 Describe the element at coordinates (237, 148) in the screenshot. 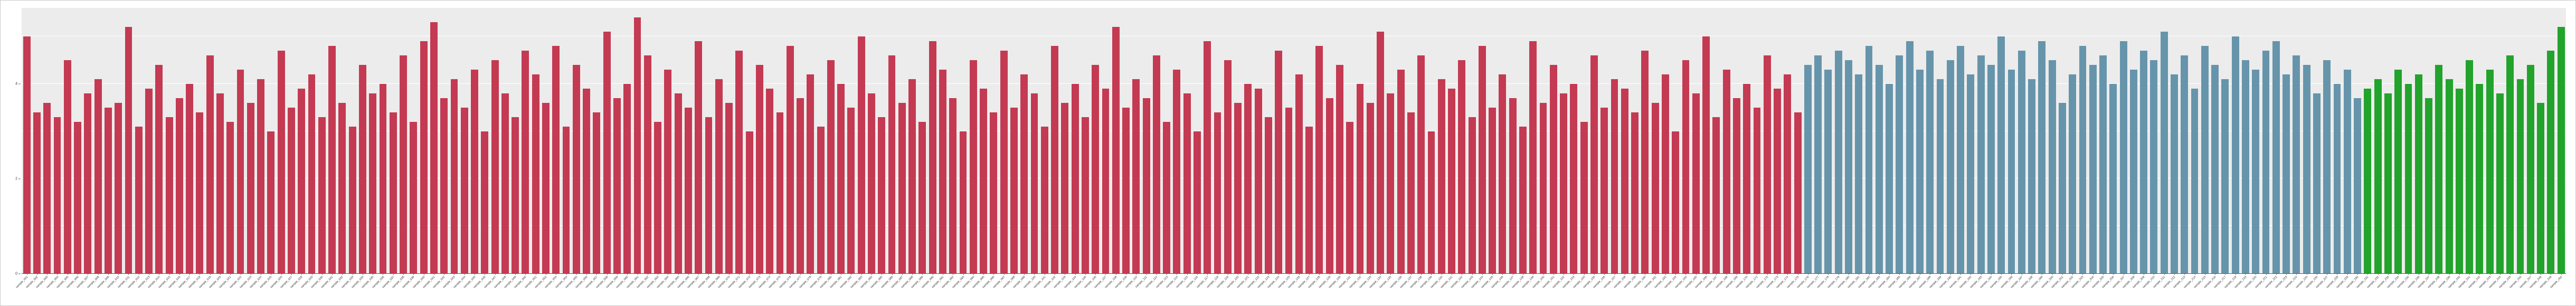

I see `bar-slot: sample_022` at that location.